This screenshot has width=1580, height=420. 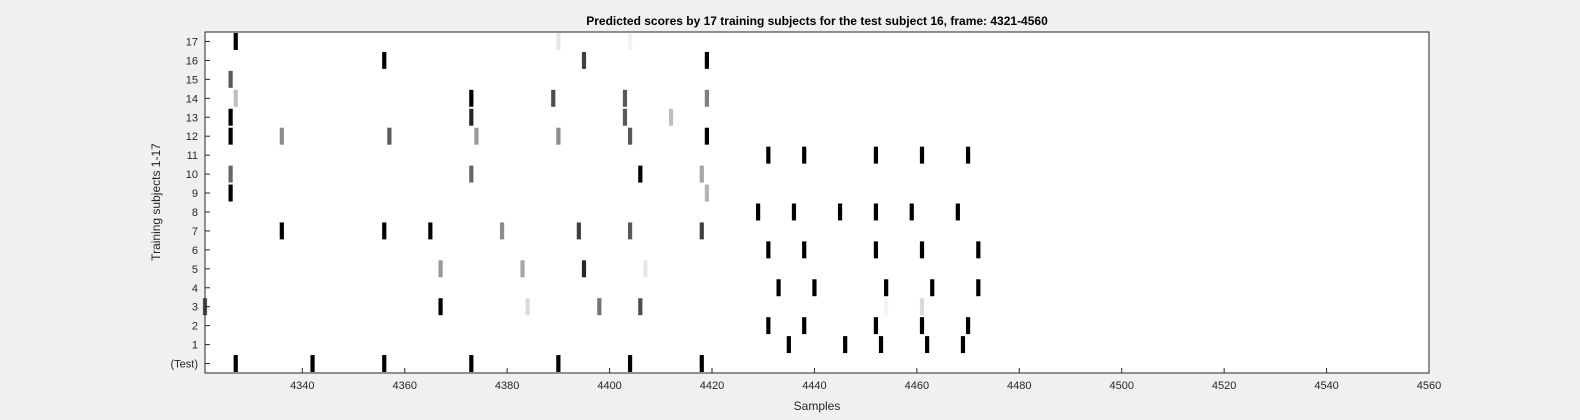 I want to click on x-tick-label: 4560, so click(x=1429, y=386).